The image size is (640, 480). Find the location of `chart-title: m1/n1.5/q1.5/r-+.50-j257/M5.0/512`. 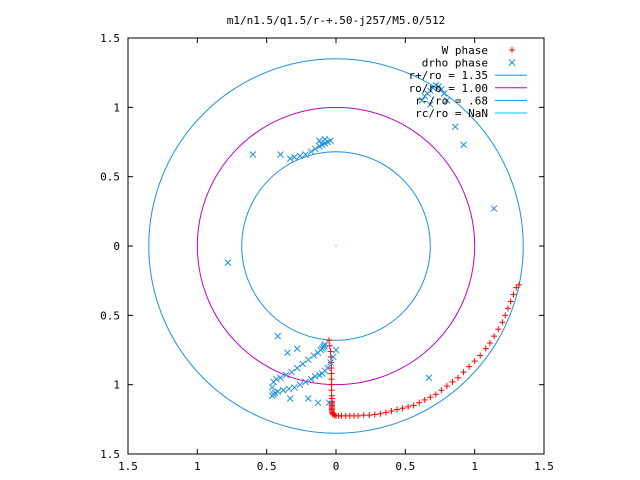

chart-title: m1/n1.5/q1.5/r-+.50-j257/M5.0/512 is located at coordinates (336, 20).